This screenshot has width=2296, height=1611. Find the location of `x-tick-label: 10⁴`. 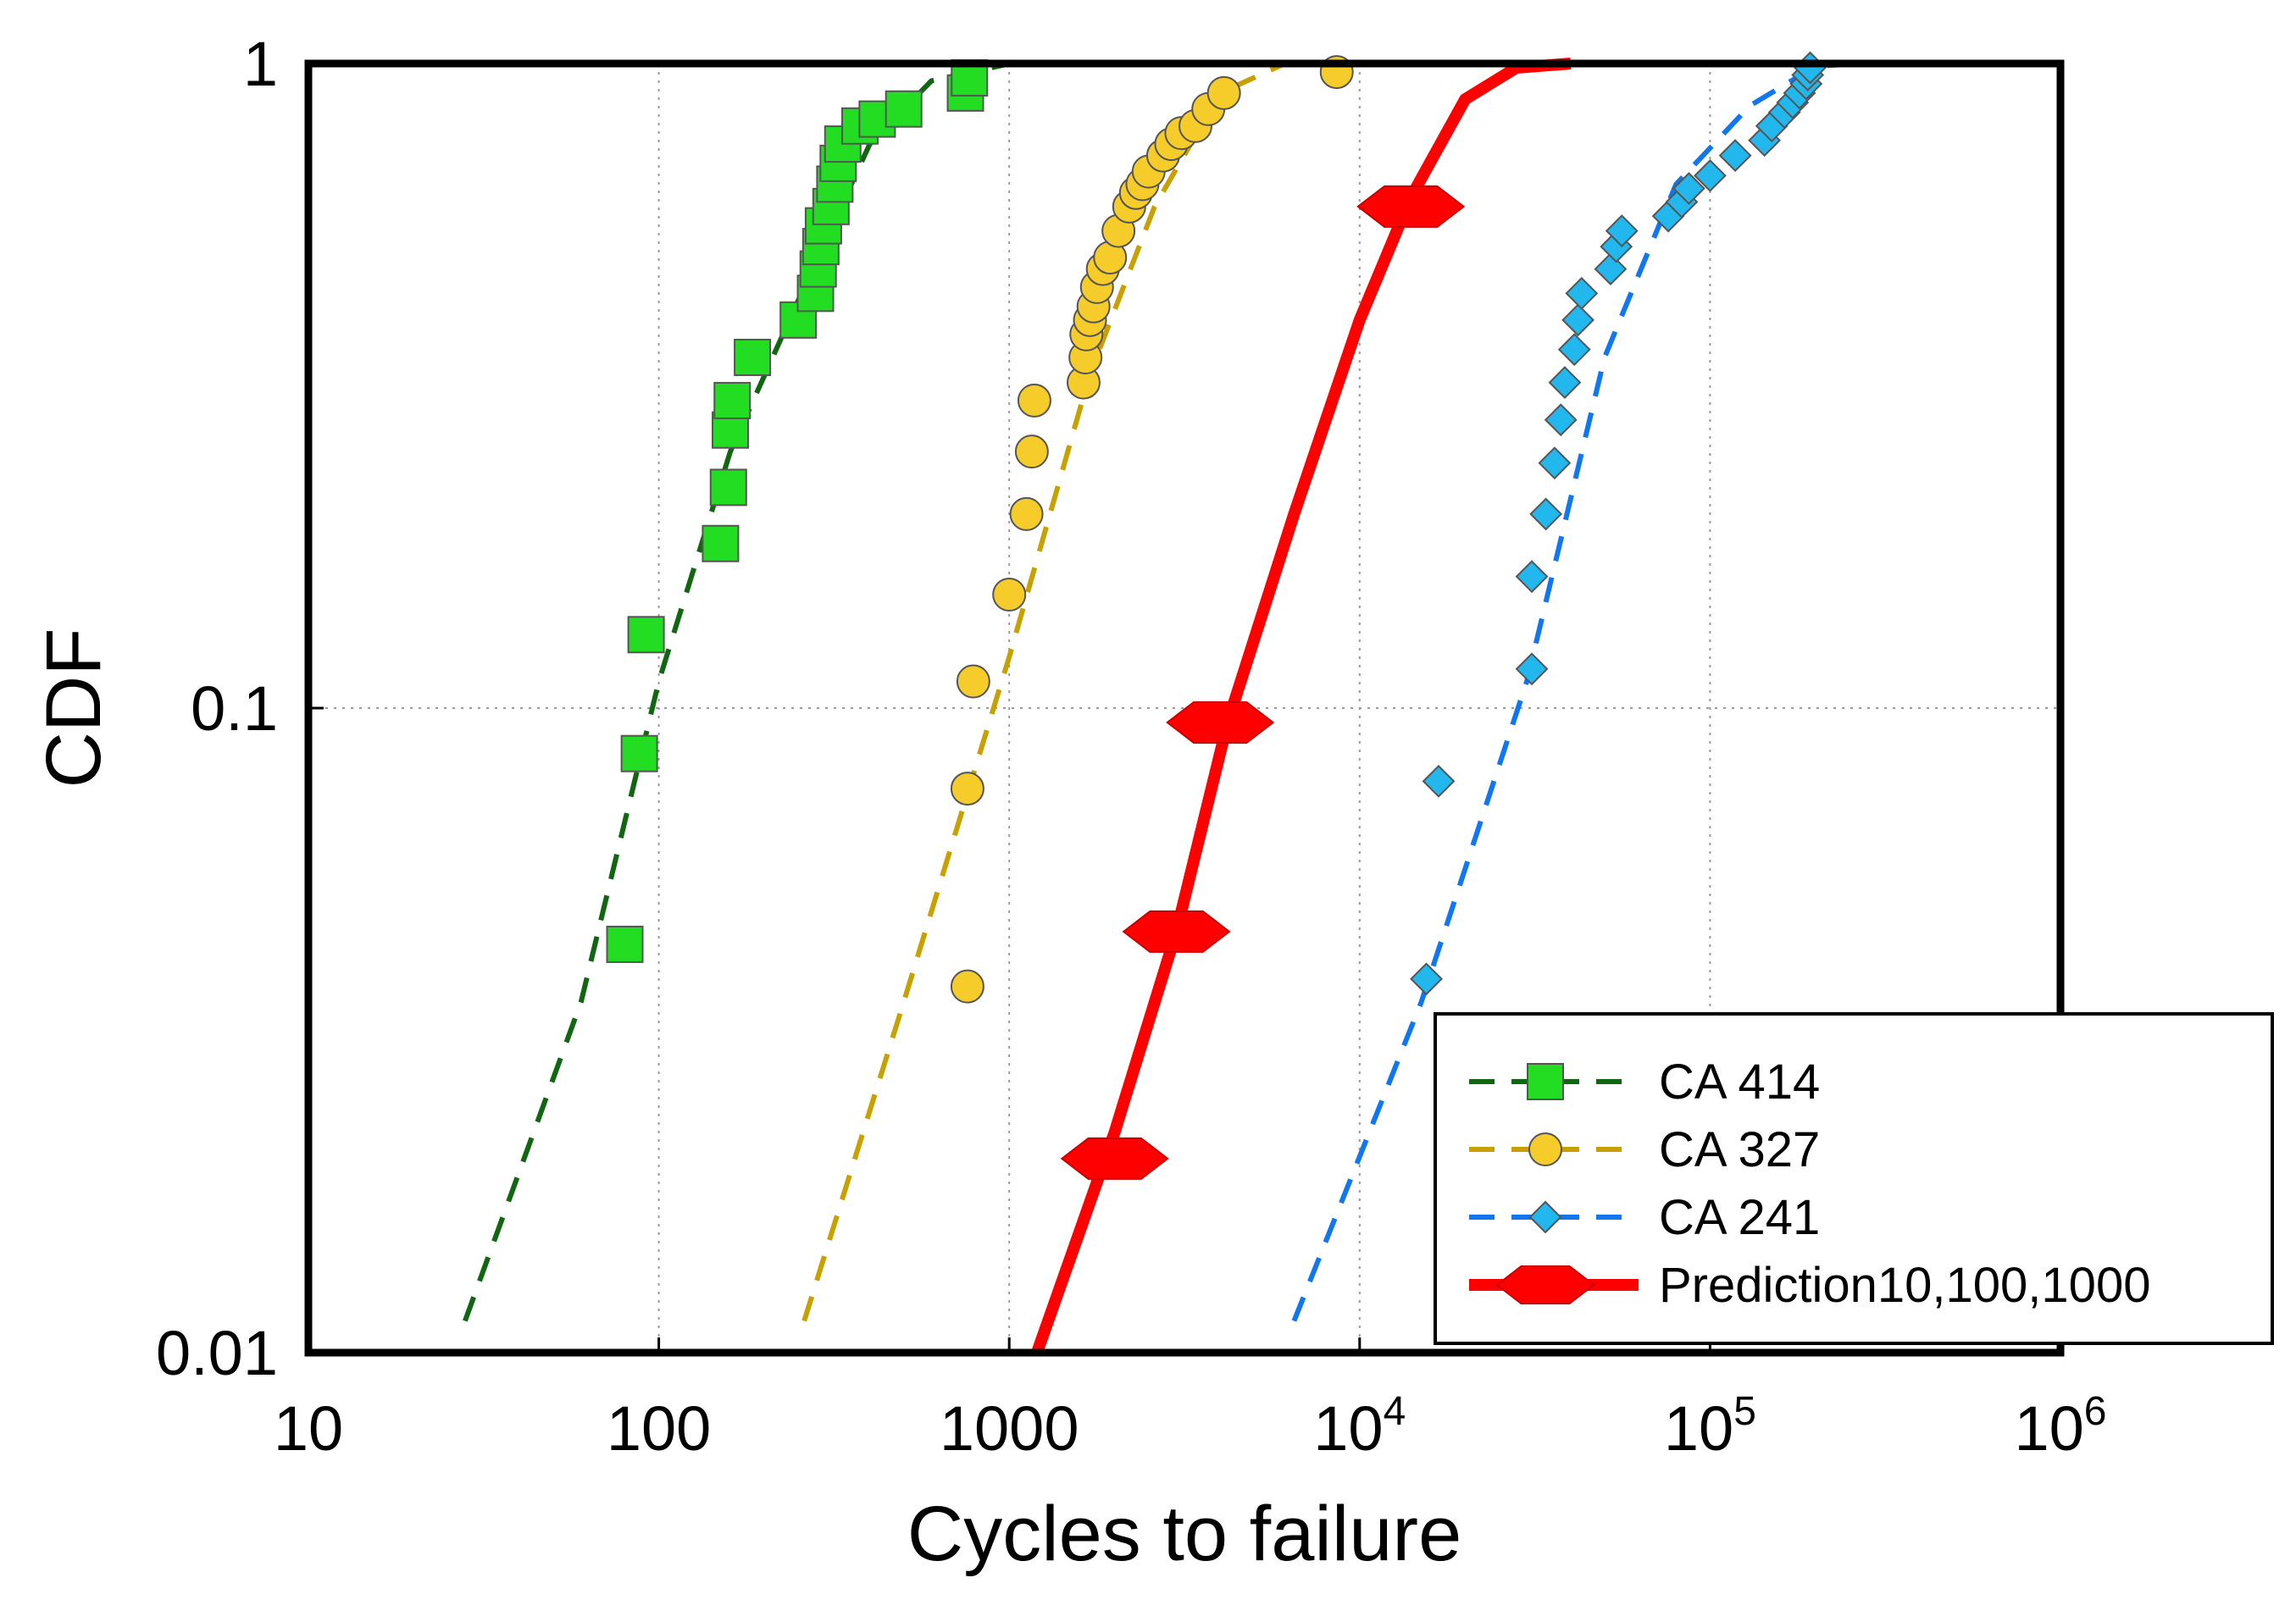

x-tick-label: 10⁴ is located at coordinates (1359, 1426).